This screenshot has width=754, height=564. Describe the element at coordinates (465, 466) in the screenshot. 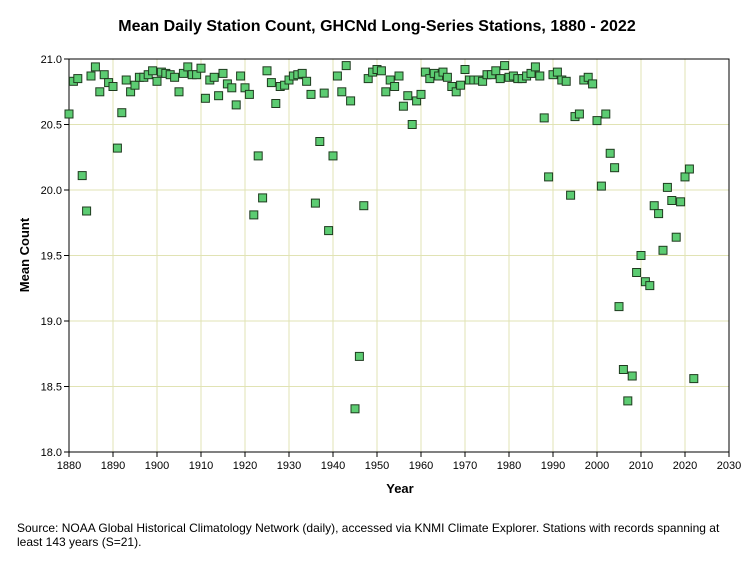

I see `x-tick-label: 1970` at that location.